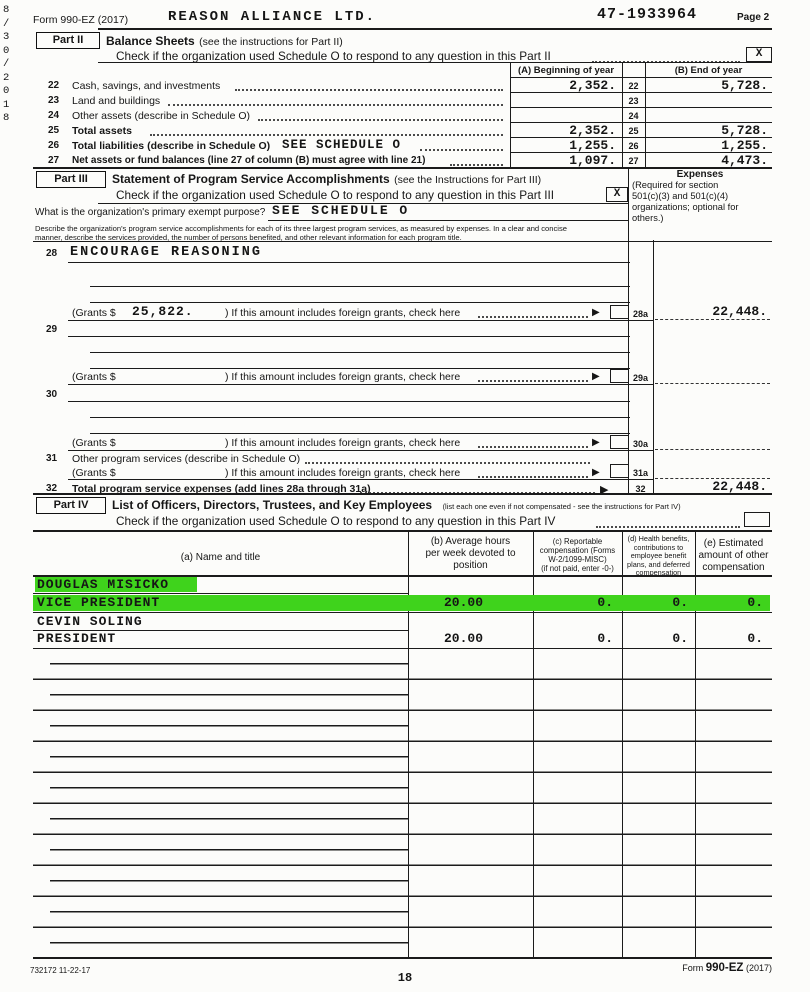 This screenshot has width=810, height=992. I want to click on line27-end-value: 4,473., so click(744, 160).